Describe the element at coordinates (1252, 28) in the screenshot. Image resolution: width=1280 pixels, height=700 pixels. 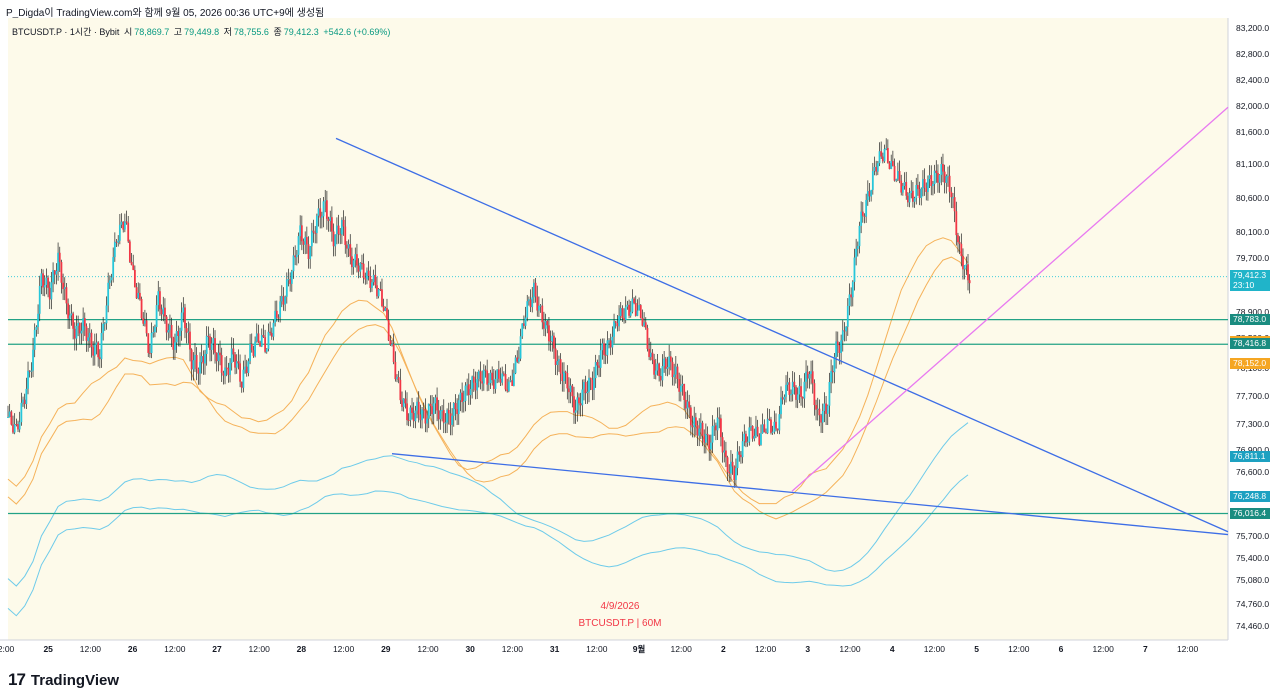
I see `y-tick-label: 83,200.0` at that location.